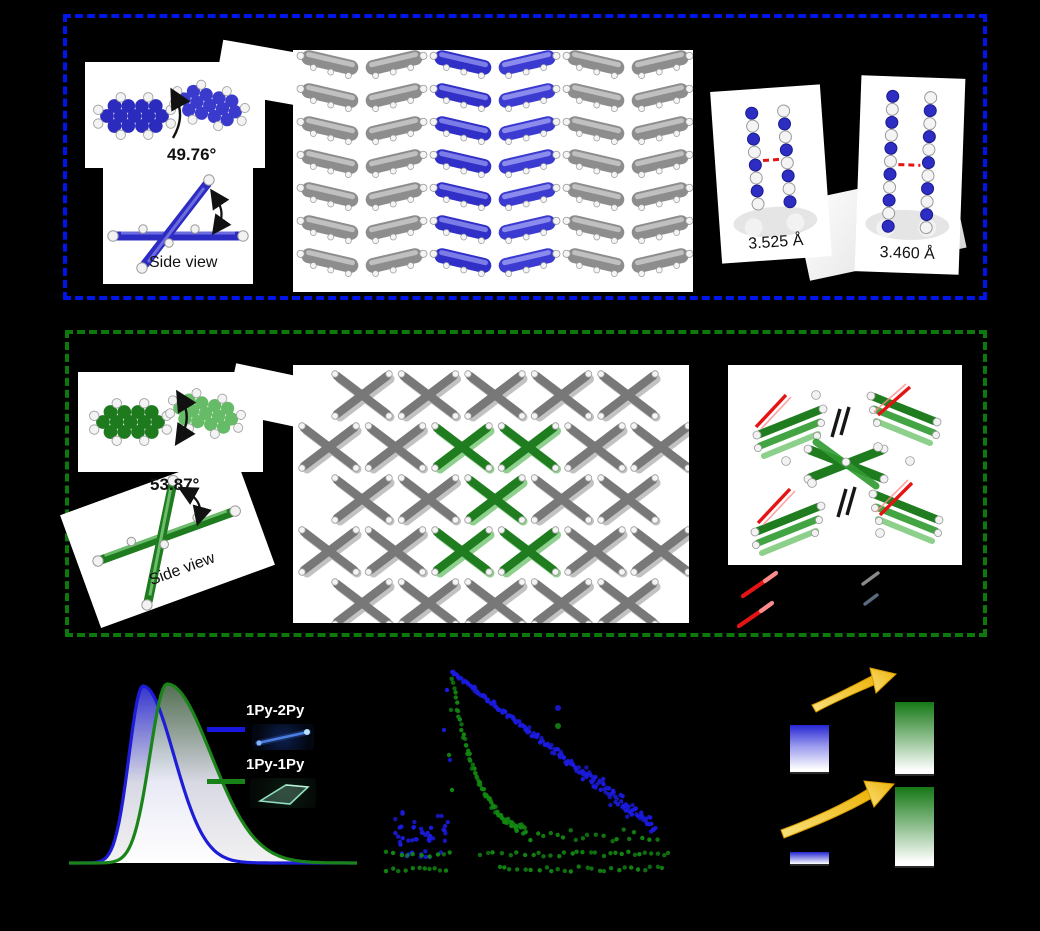 Image resolution: width=1040 pixels, height=931 pixels. I want to click on energy-box-blue-bottom, so click(809, 859).